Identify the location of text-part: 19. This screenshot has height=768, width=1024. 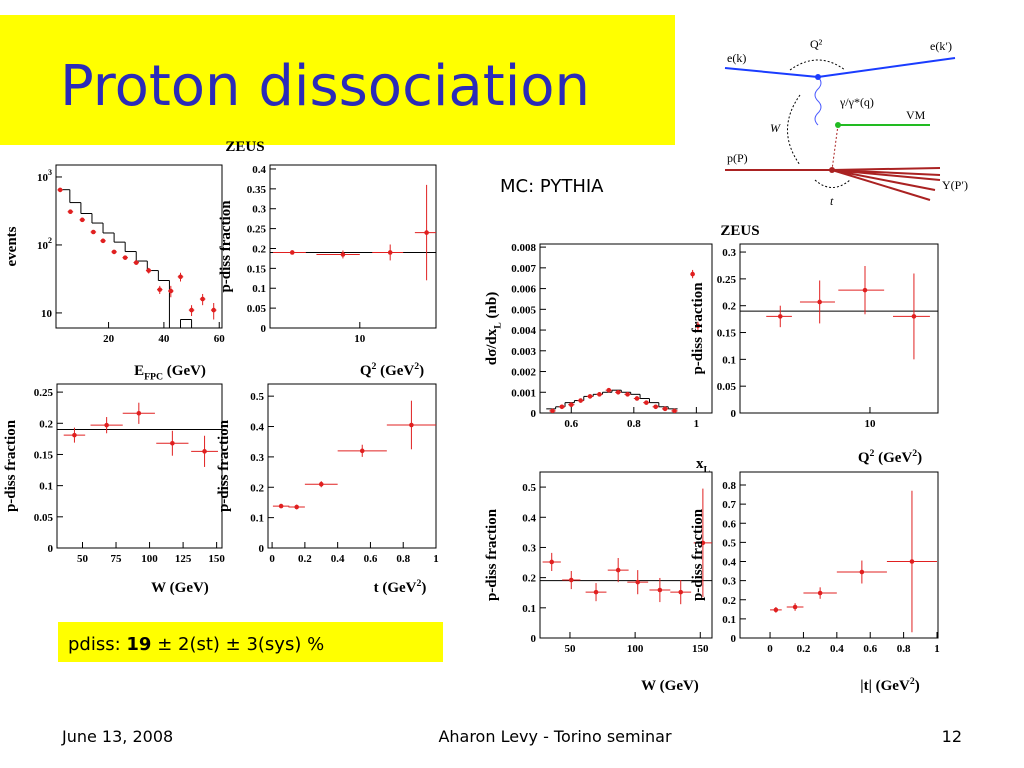
(138, 644).